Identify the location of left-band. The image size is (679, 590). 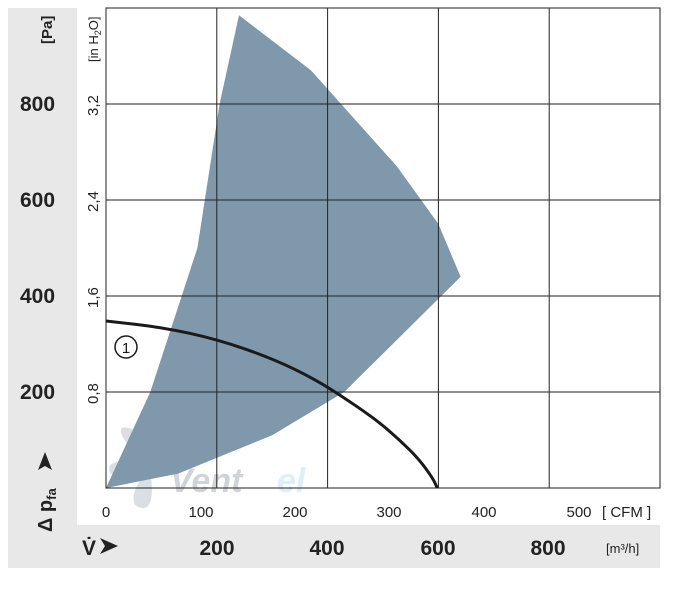
(42, 288).